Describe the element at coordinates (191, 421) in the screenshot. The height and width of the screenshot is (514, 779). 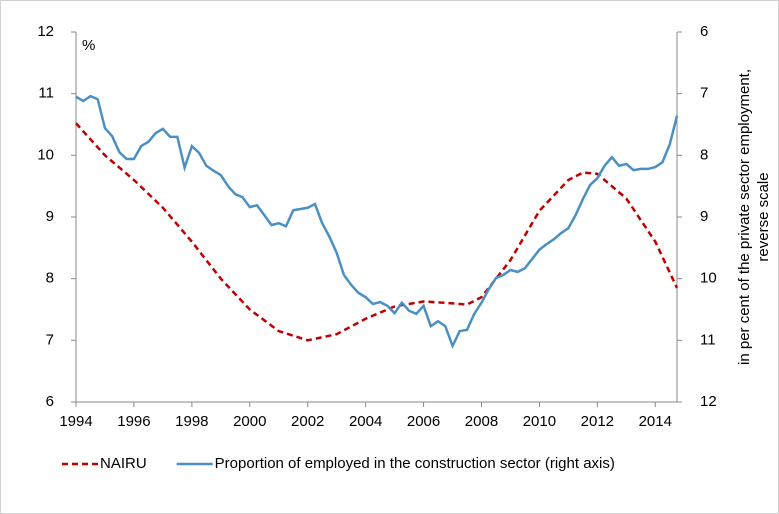
I see `x-tick-label: 1998` at that location.